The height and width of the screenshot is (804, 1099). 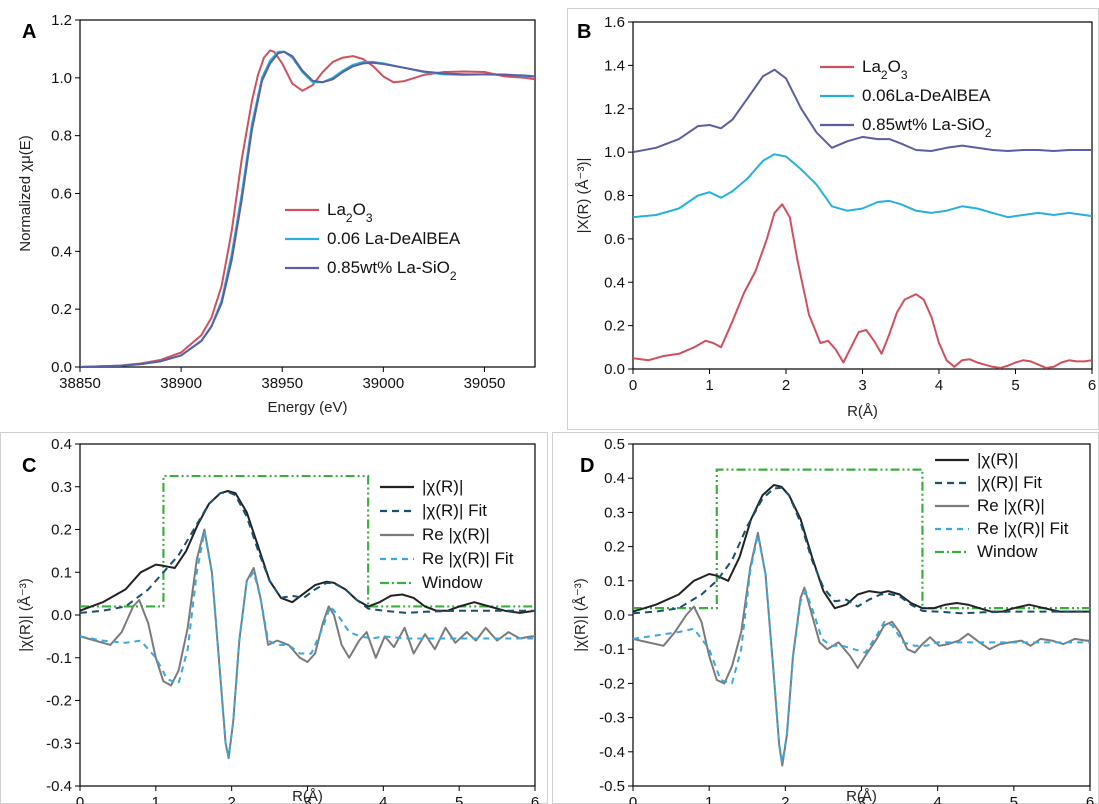 I want to click on y-tick-label: -0.5, so click(x=612, y=786).